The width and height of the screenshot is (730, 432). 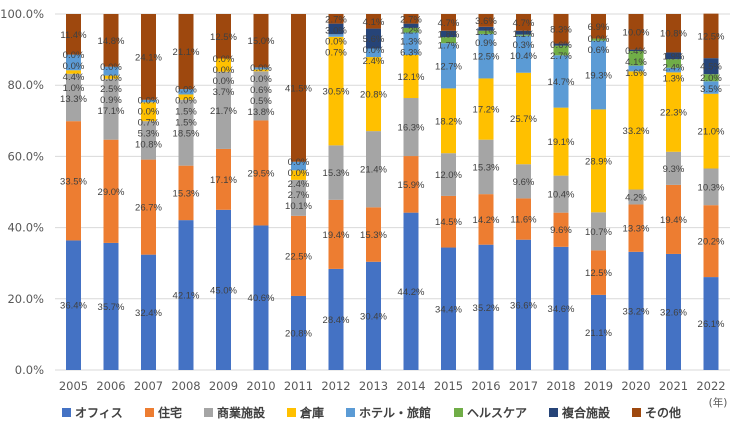 I want to click on data-label: 12.0%, so click(x=448, y=175).